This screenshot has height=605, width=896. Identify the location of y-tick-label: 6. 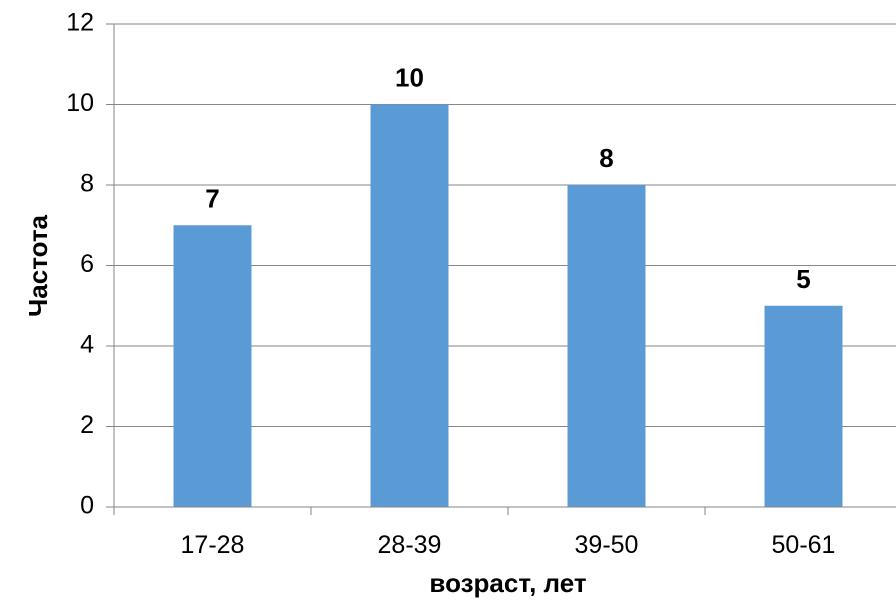
(87, 264).